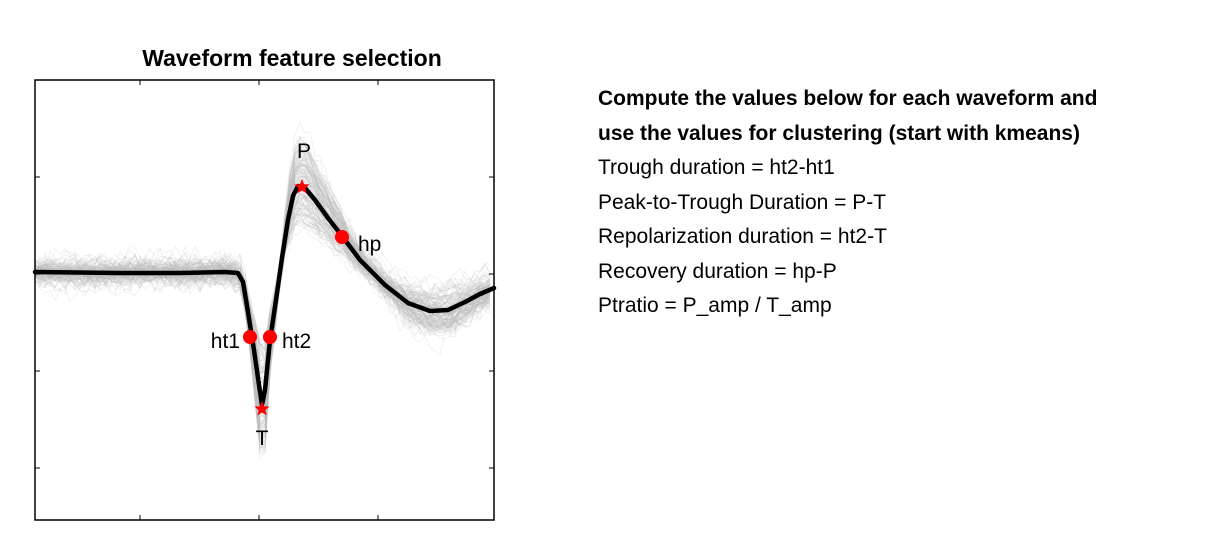  Describe the element at coordinates (225, 341) in the screenshot. I see `ht1-label: ht1` at that location.